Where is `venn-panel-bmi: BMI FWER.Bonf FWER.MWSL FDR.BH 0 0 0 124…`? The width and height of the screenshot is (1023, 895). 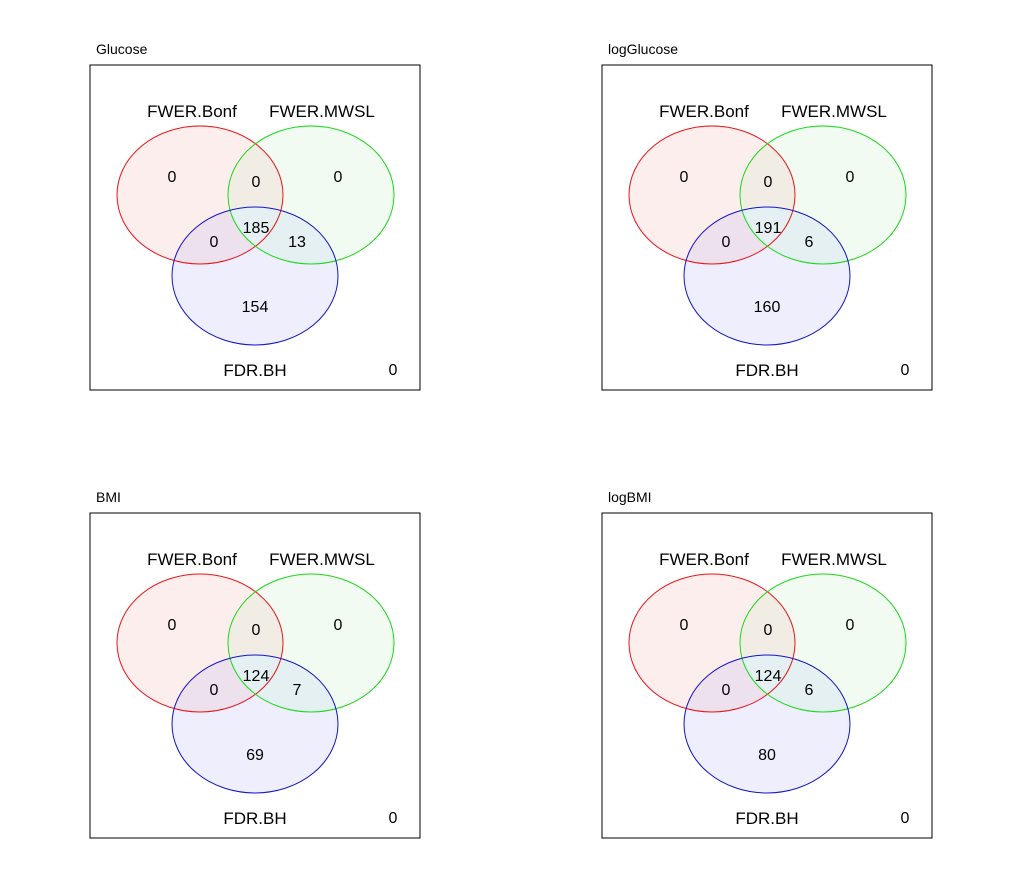 venn-panel-bmi: BMI FWER.Bonf FWER.MWSL FDR.BH 0 0 0 124… is located at coordinates (255, 664).